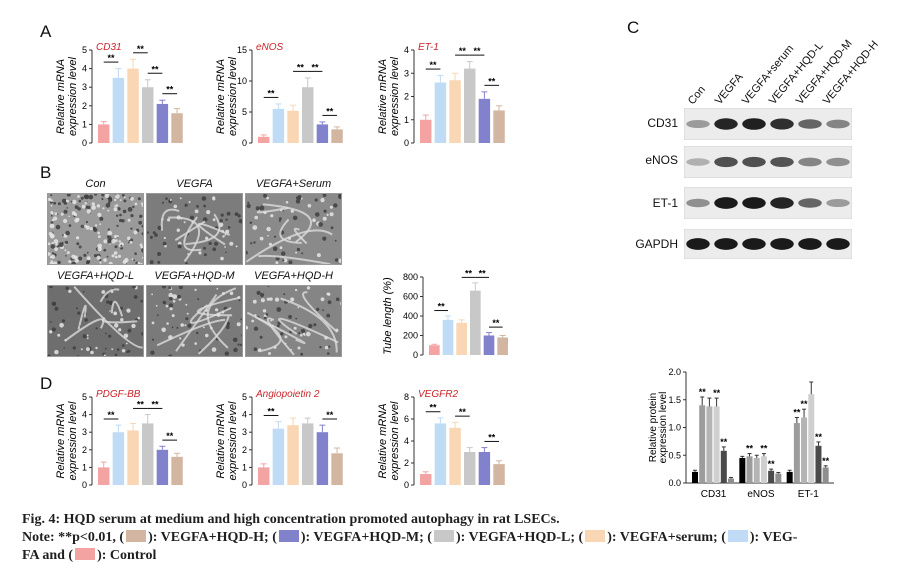 The width and height of the screenshot is (918, 574). Describe the element at coordinates (194, 276) in the screenshot. I see `micro-label-hqd-m: VEGFA+HQD-M` at that location.